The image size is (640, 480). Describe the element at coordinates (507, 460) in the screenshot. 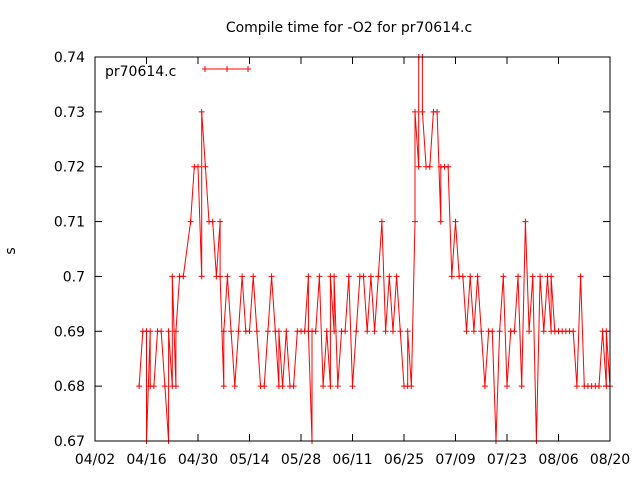

I see `x-tick-label: 07/23` at that location.